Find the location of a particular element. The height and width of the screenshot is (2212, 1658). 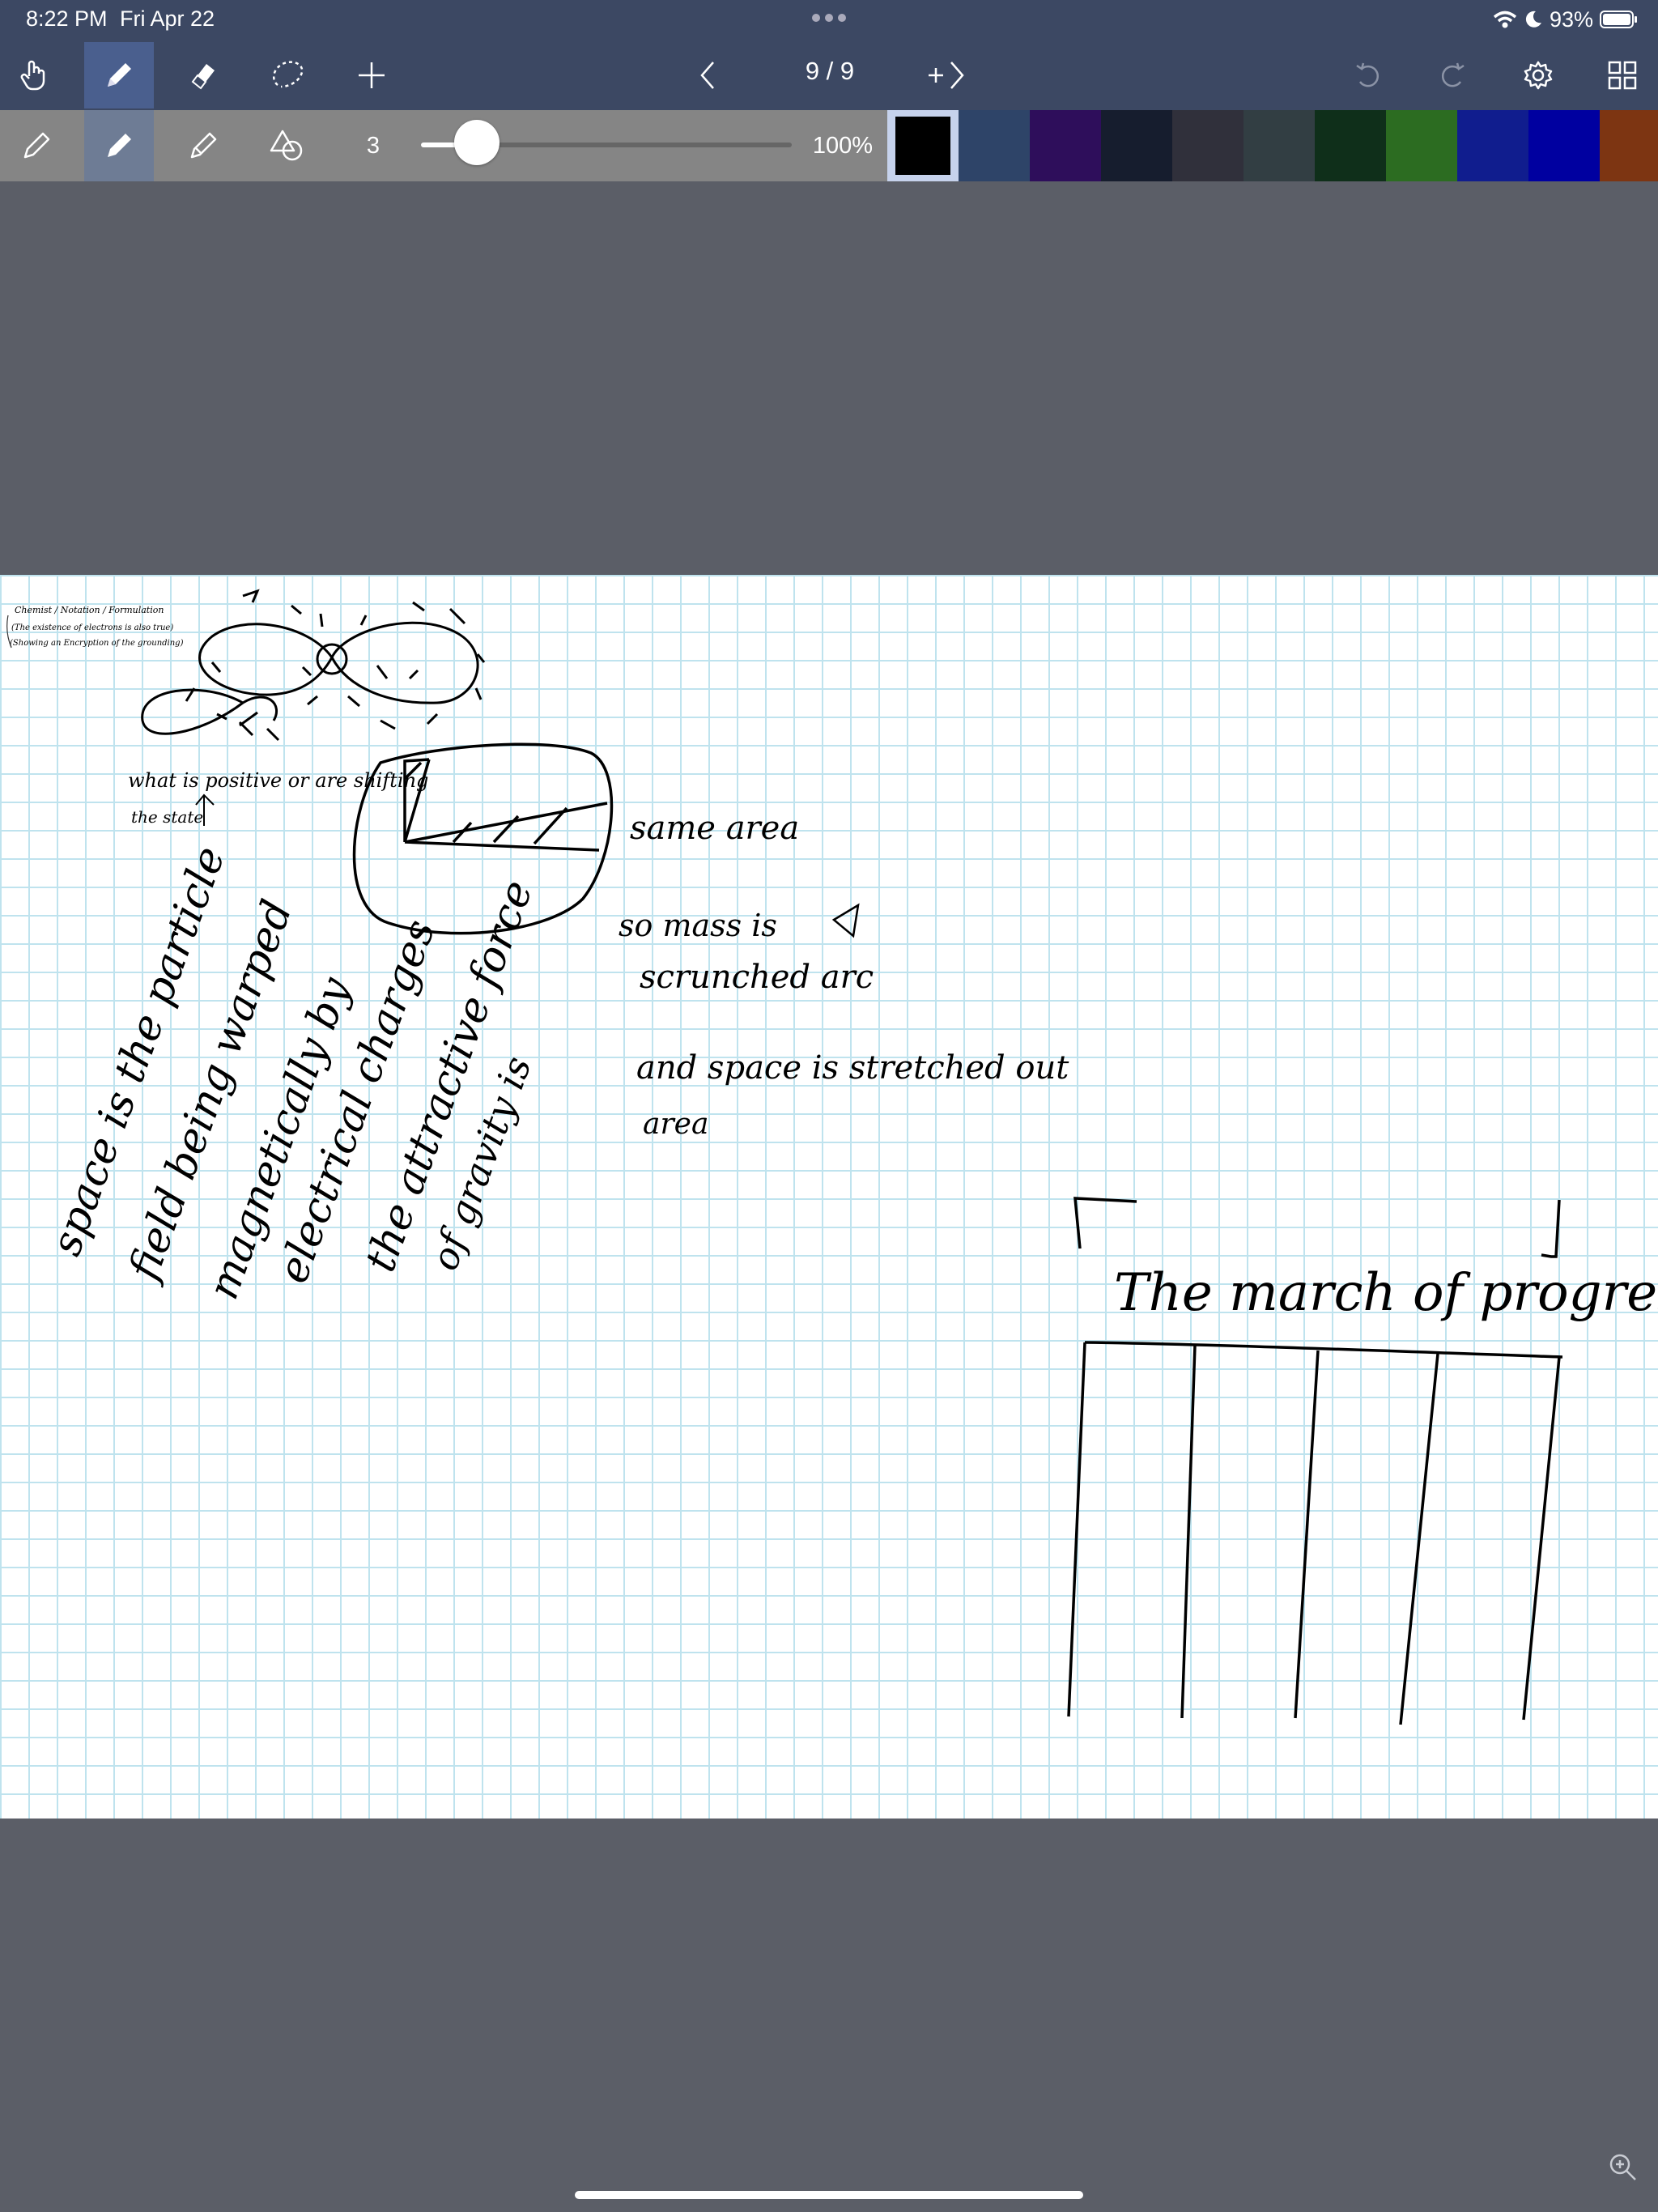

orbit-diagram is located at coordinates (483, 839).